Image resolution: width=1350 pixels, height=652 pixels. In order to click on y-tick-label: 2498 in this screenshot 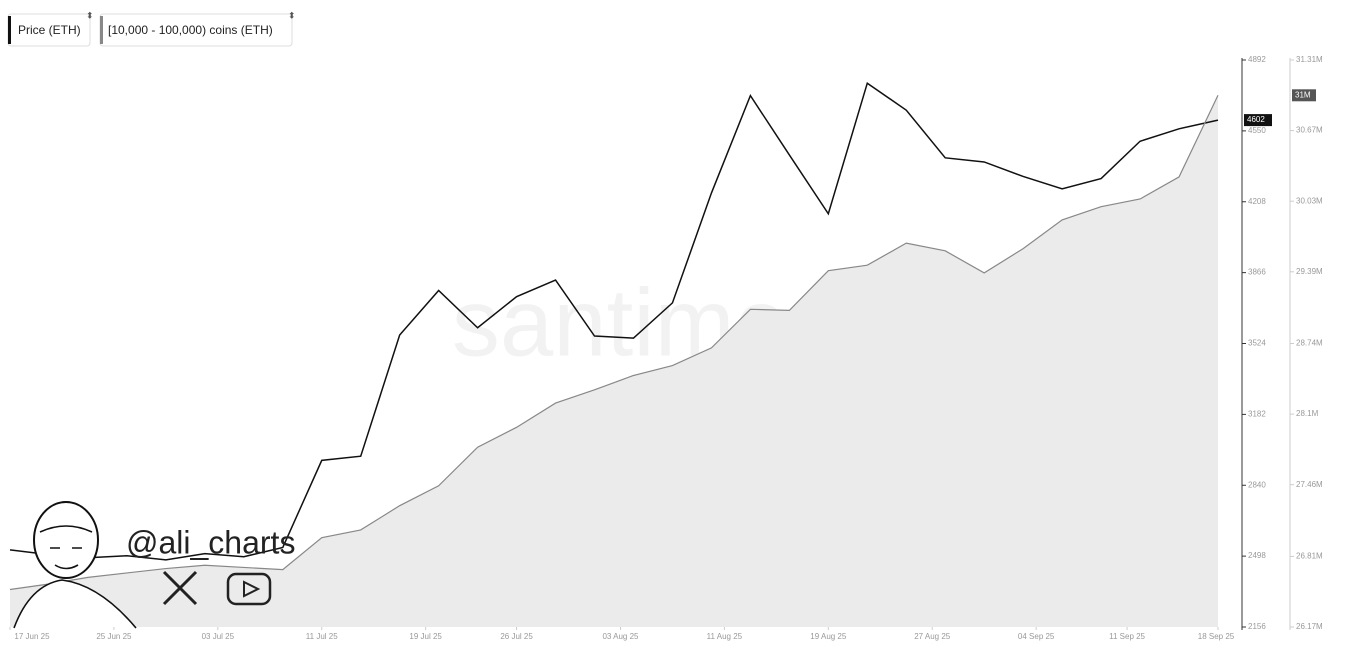, I will do `click(1257, 555)`.